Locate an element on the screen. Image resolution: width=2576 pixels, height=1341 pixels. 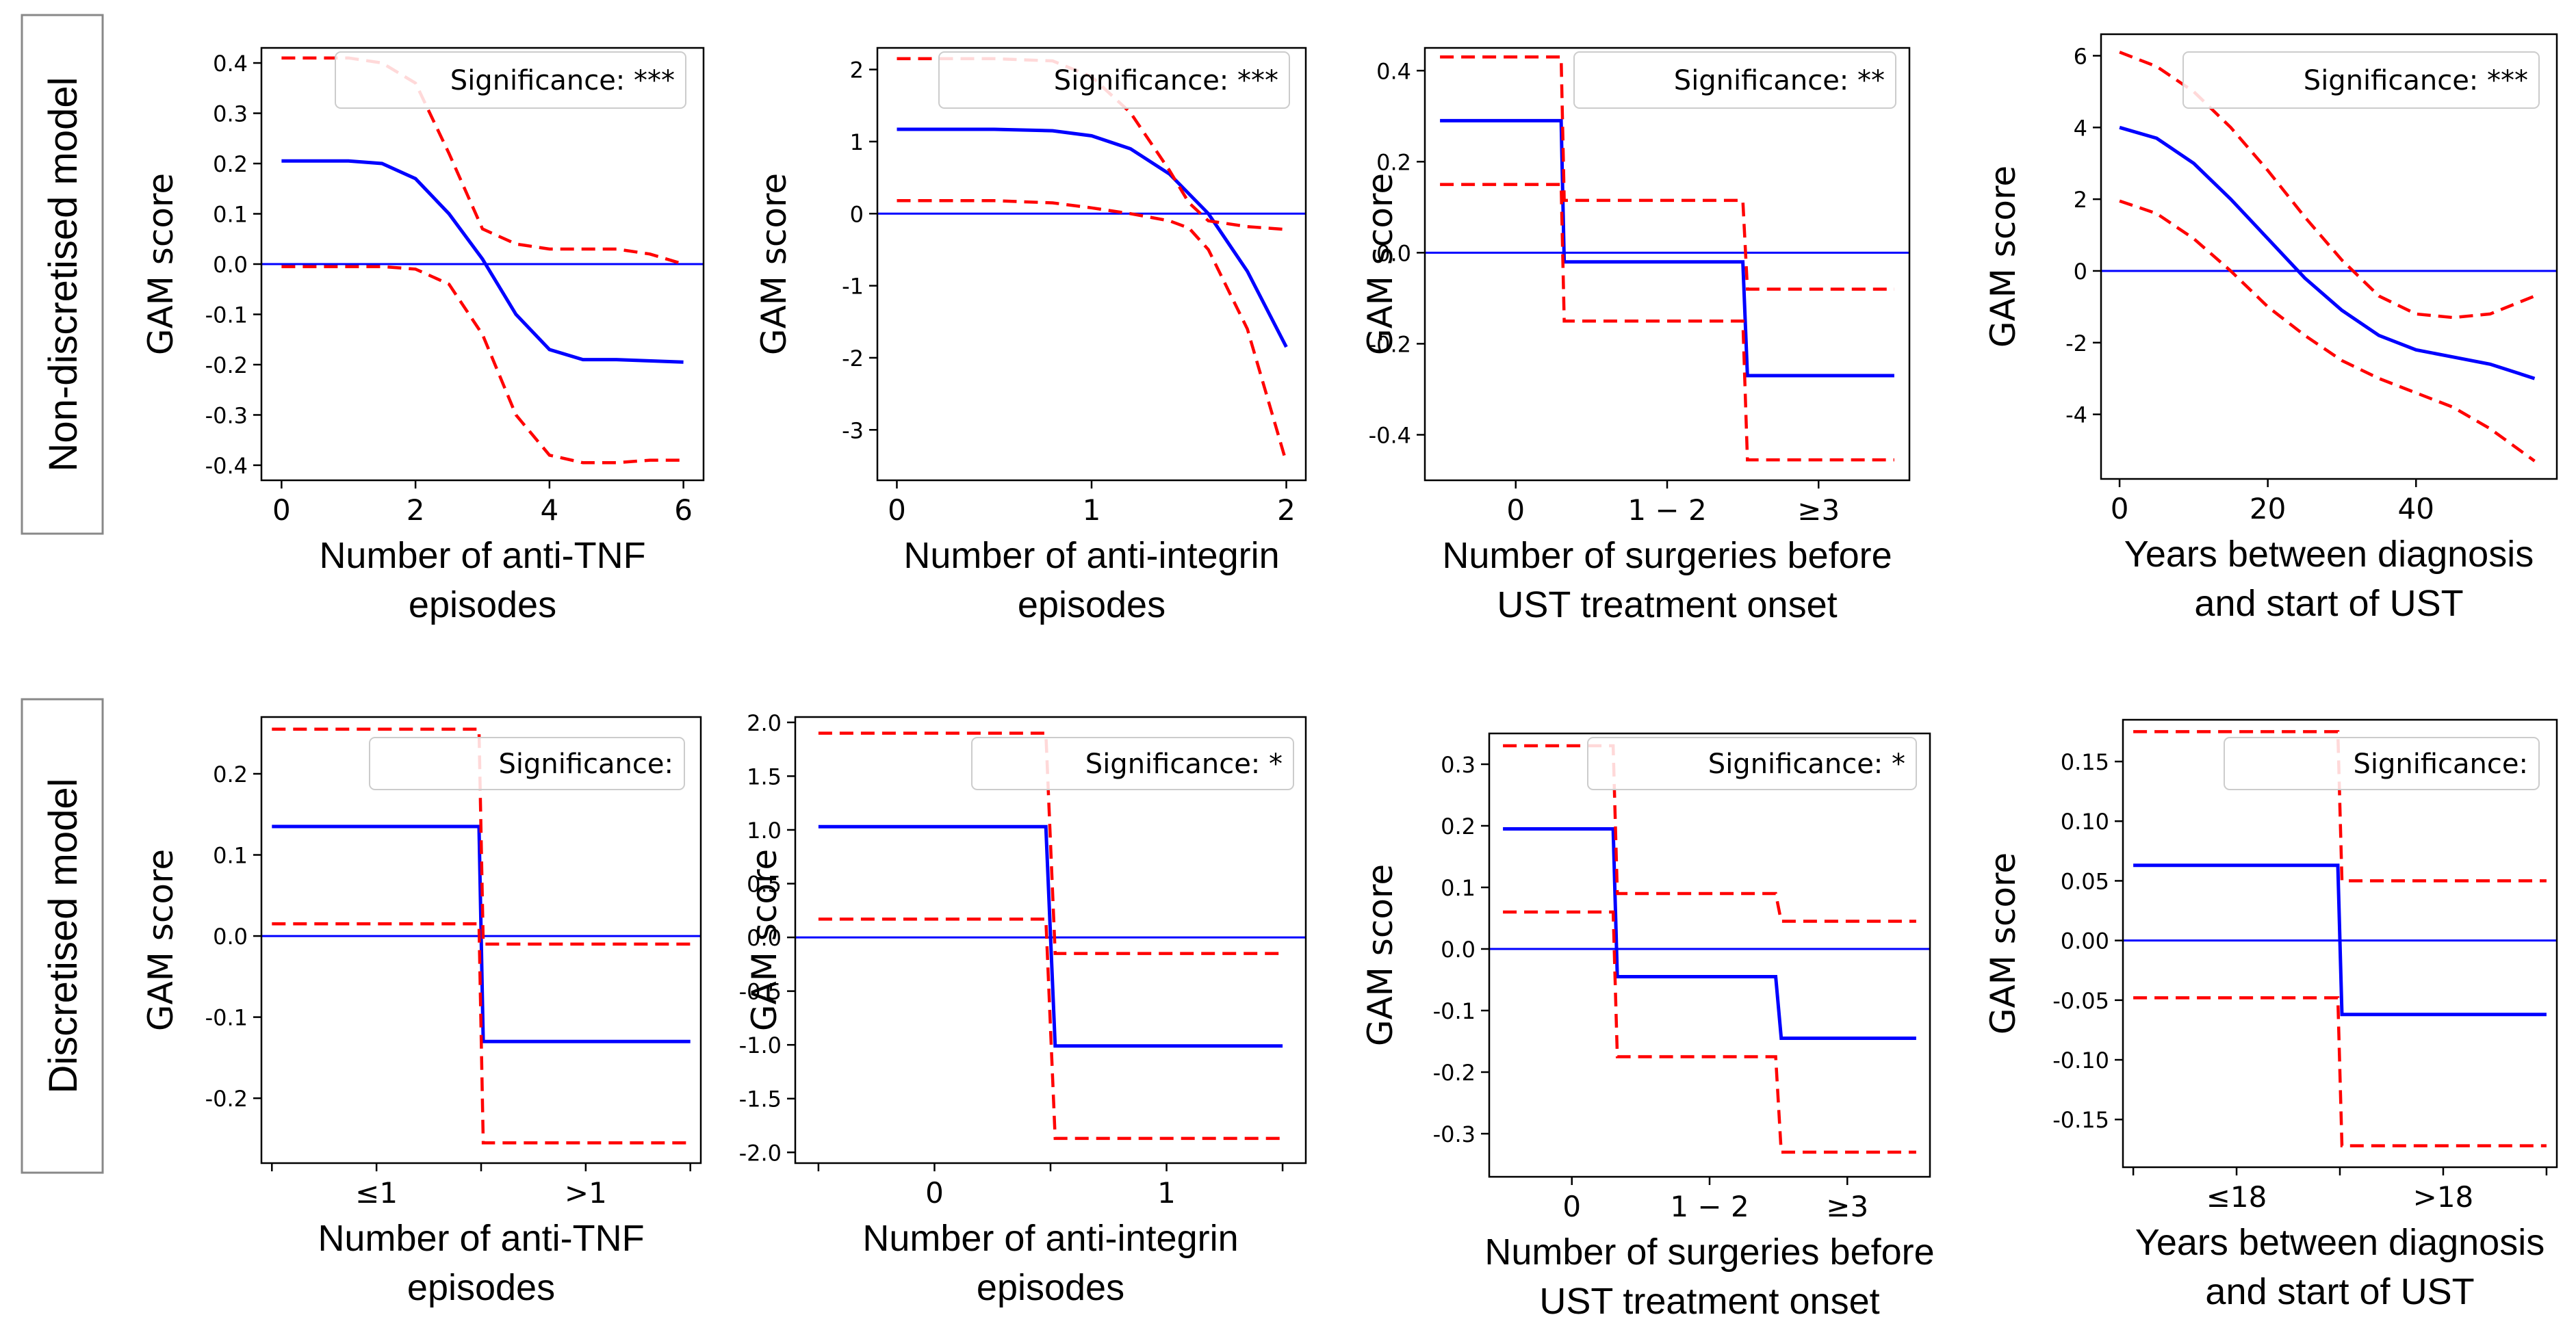
y-tick-label: 1.5 is located at coordinates (764, 777).